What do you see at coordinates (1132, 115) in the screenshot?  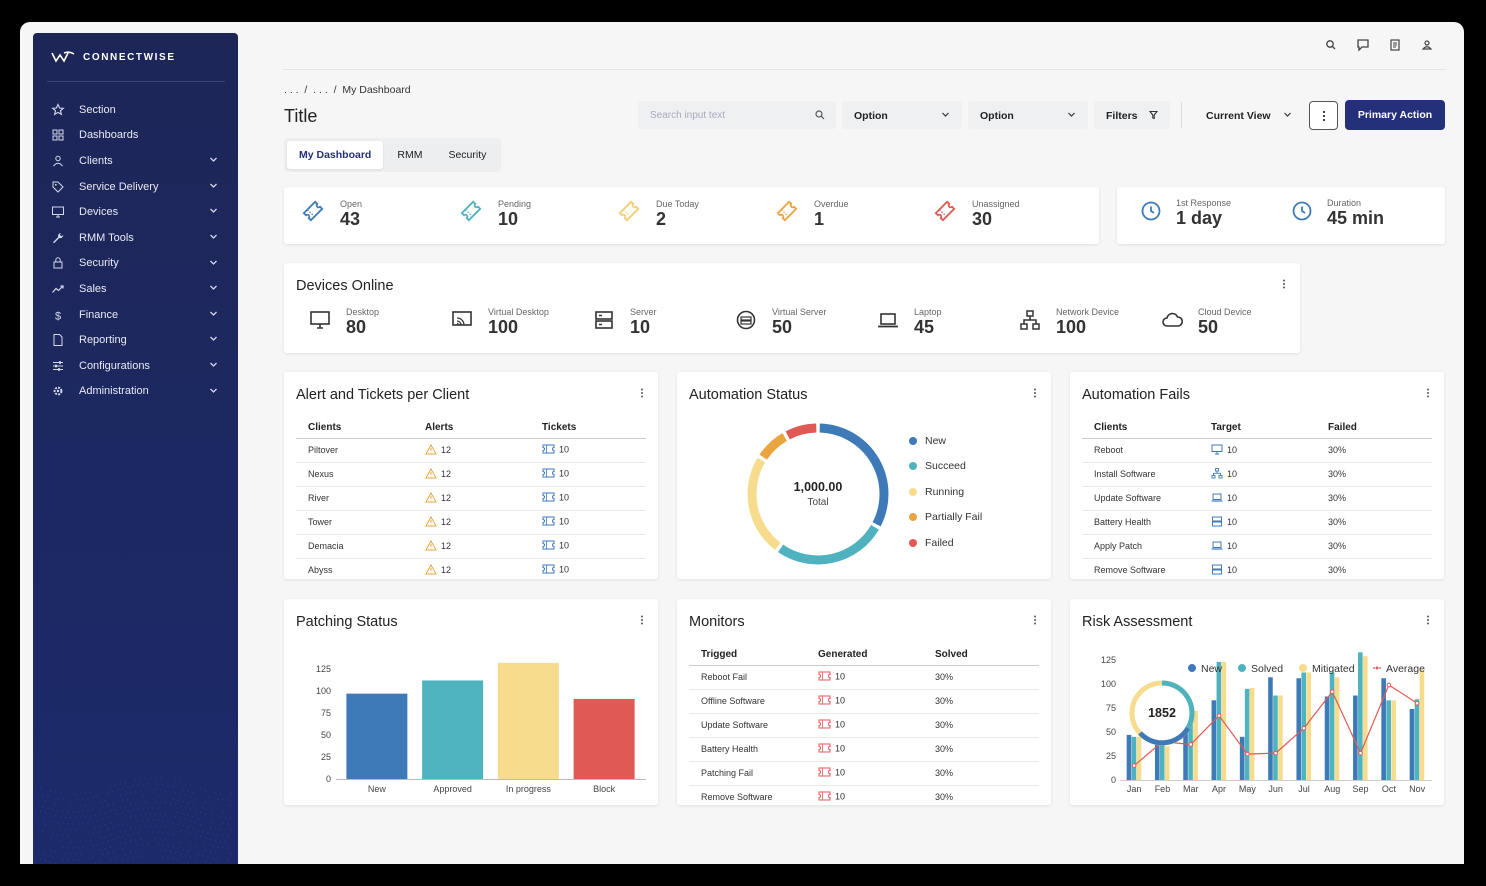 I see `filters-button: Filters` at bounding box center [1132, 115].